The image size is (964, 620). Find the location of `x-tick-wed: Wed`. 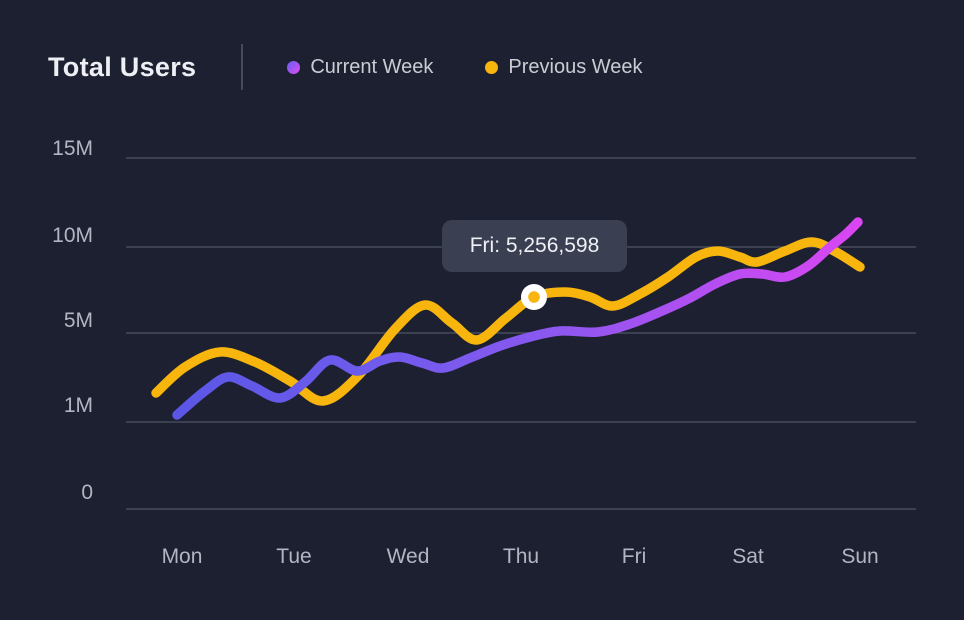

x-tick-wed: Wed is located at coordinates (408, 556).